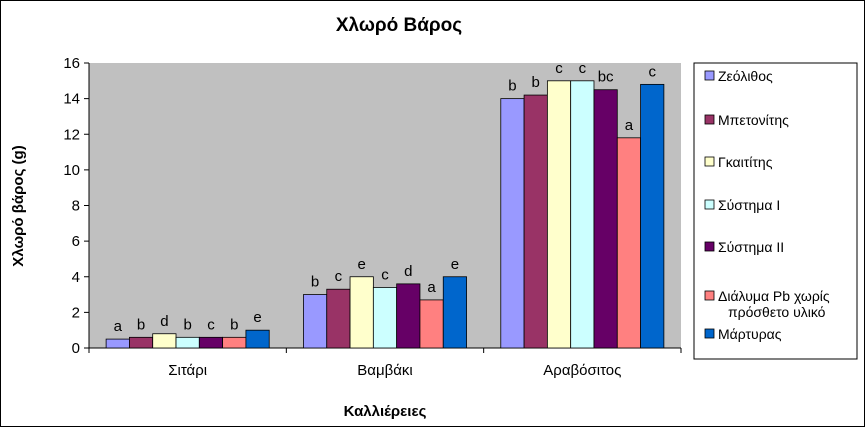 This screenshot has width=865, height=431. I want to click on y-tick-label: 8, so click(76, 206).